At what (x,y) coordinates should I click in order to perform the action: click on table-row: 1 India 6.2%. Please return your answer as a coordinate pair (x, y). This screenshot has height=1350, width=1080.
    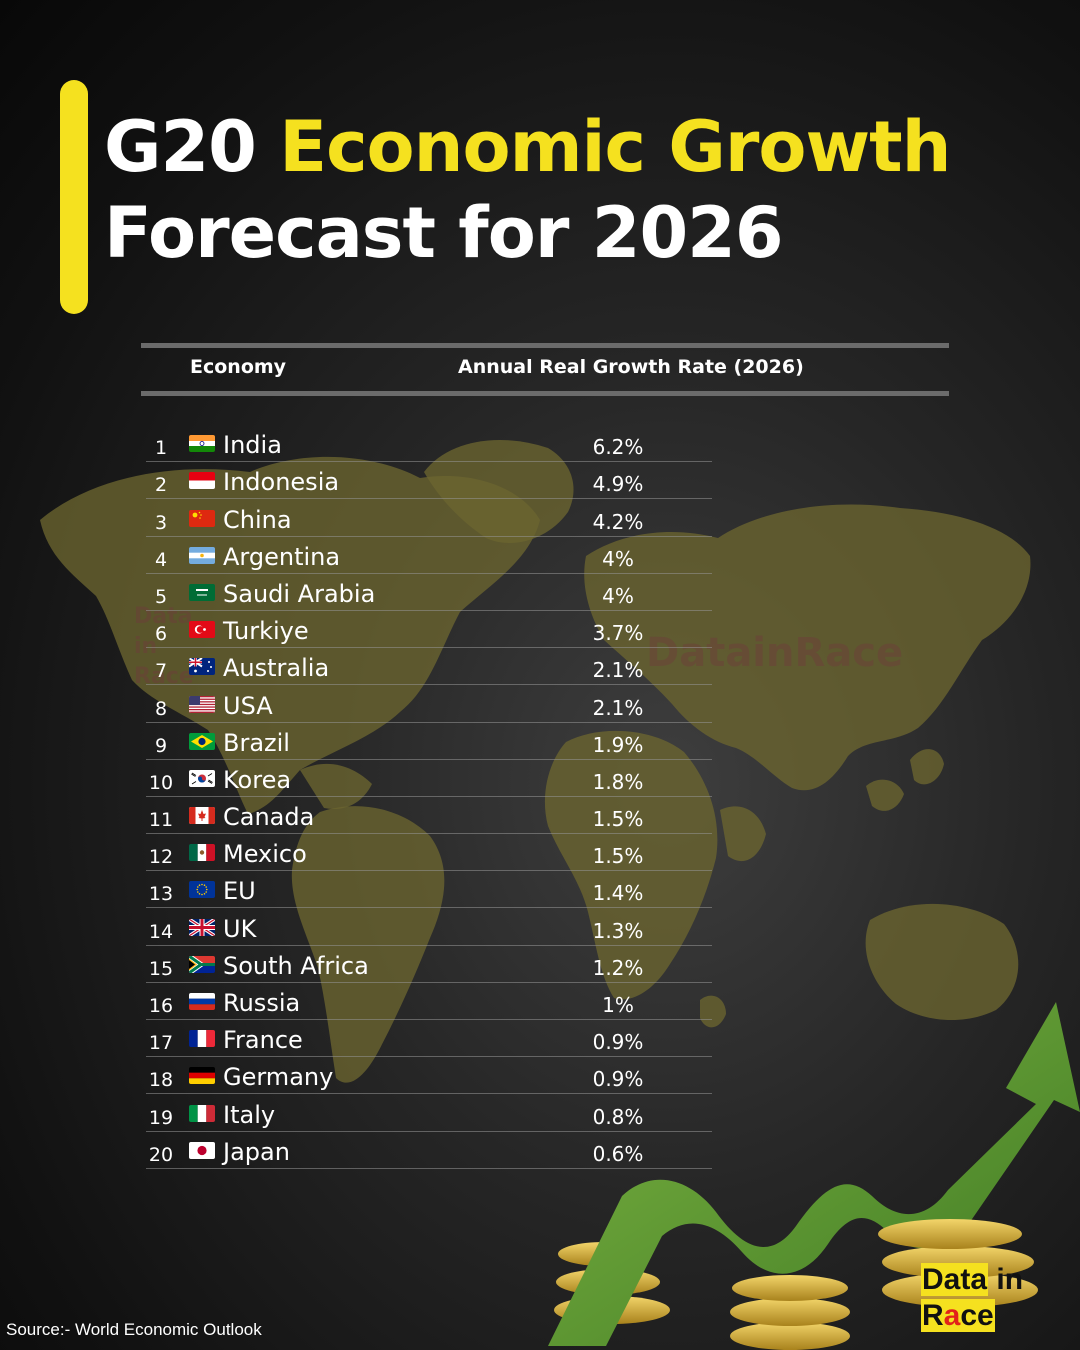
    Looking at the image, I should click on (429, 444).